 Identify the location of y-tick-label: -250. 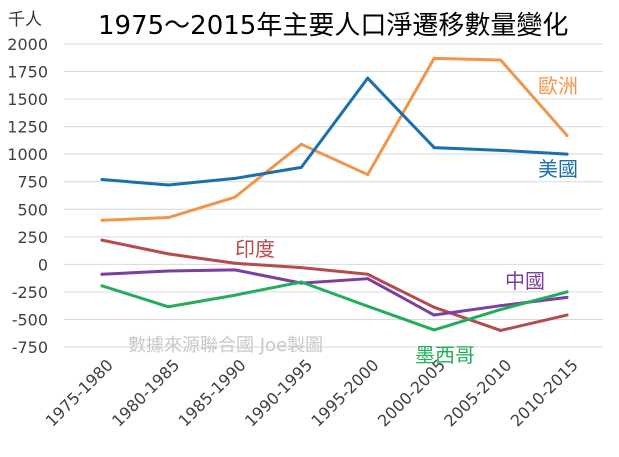
(30, 292).